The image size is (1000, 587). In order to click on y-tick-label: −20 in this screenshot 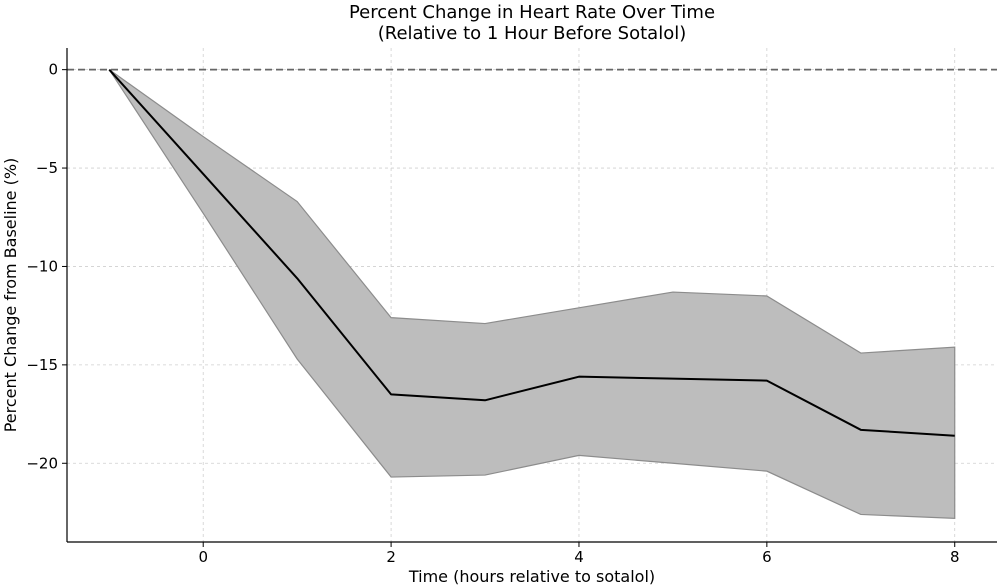, I will do `click(42, 463)`.